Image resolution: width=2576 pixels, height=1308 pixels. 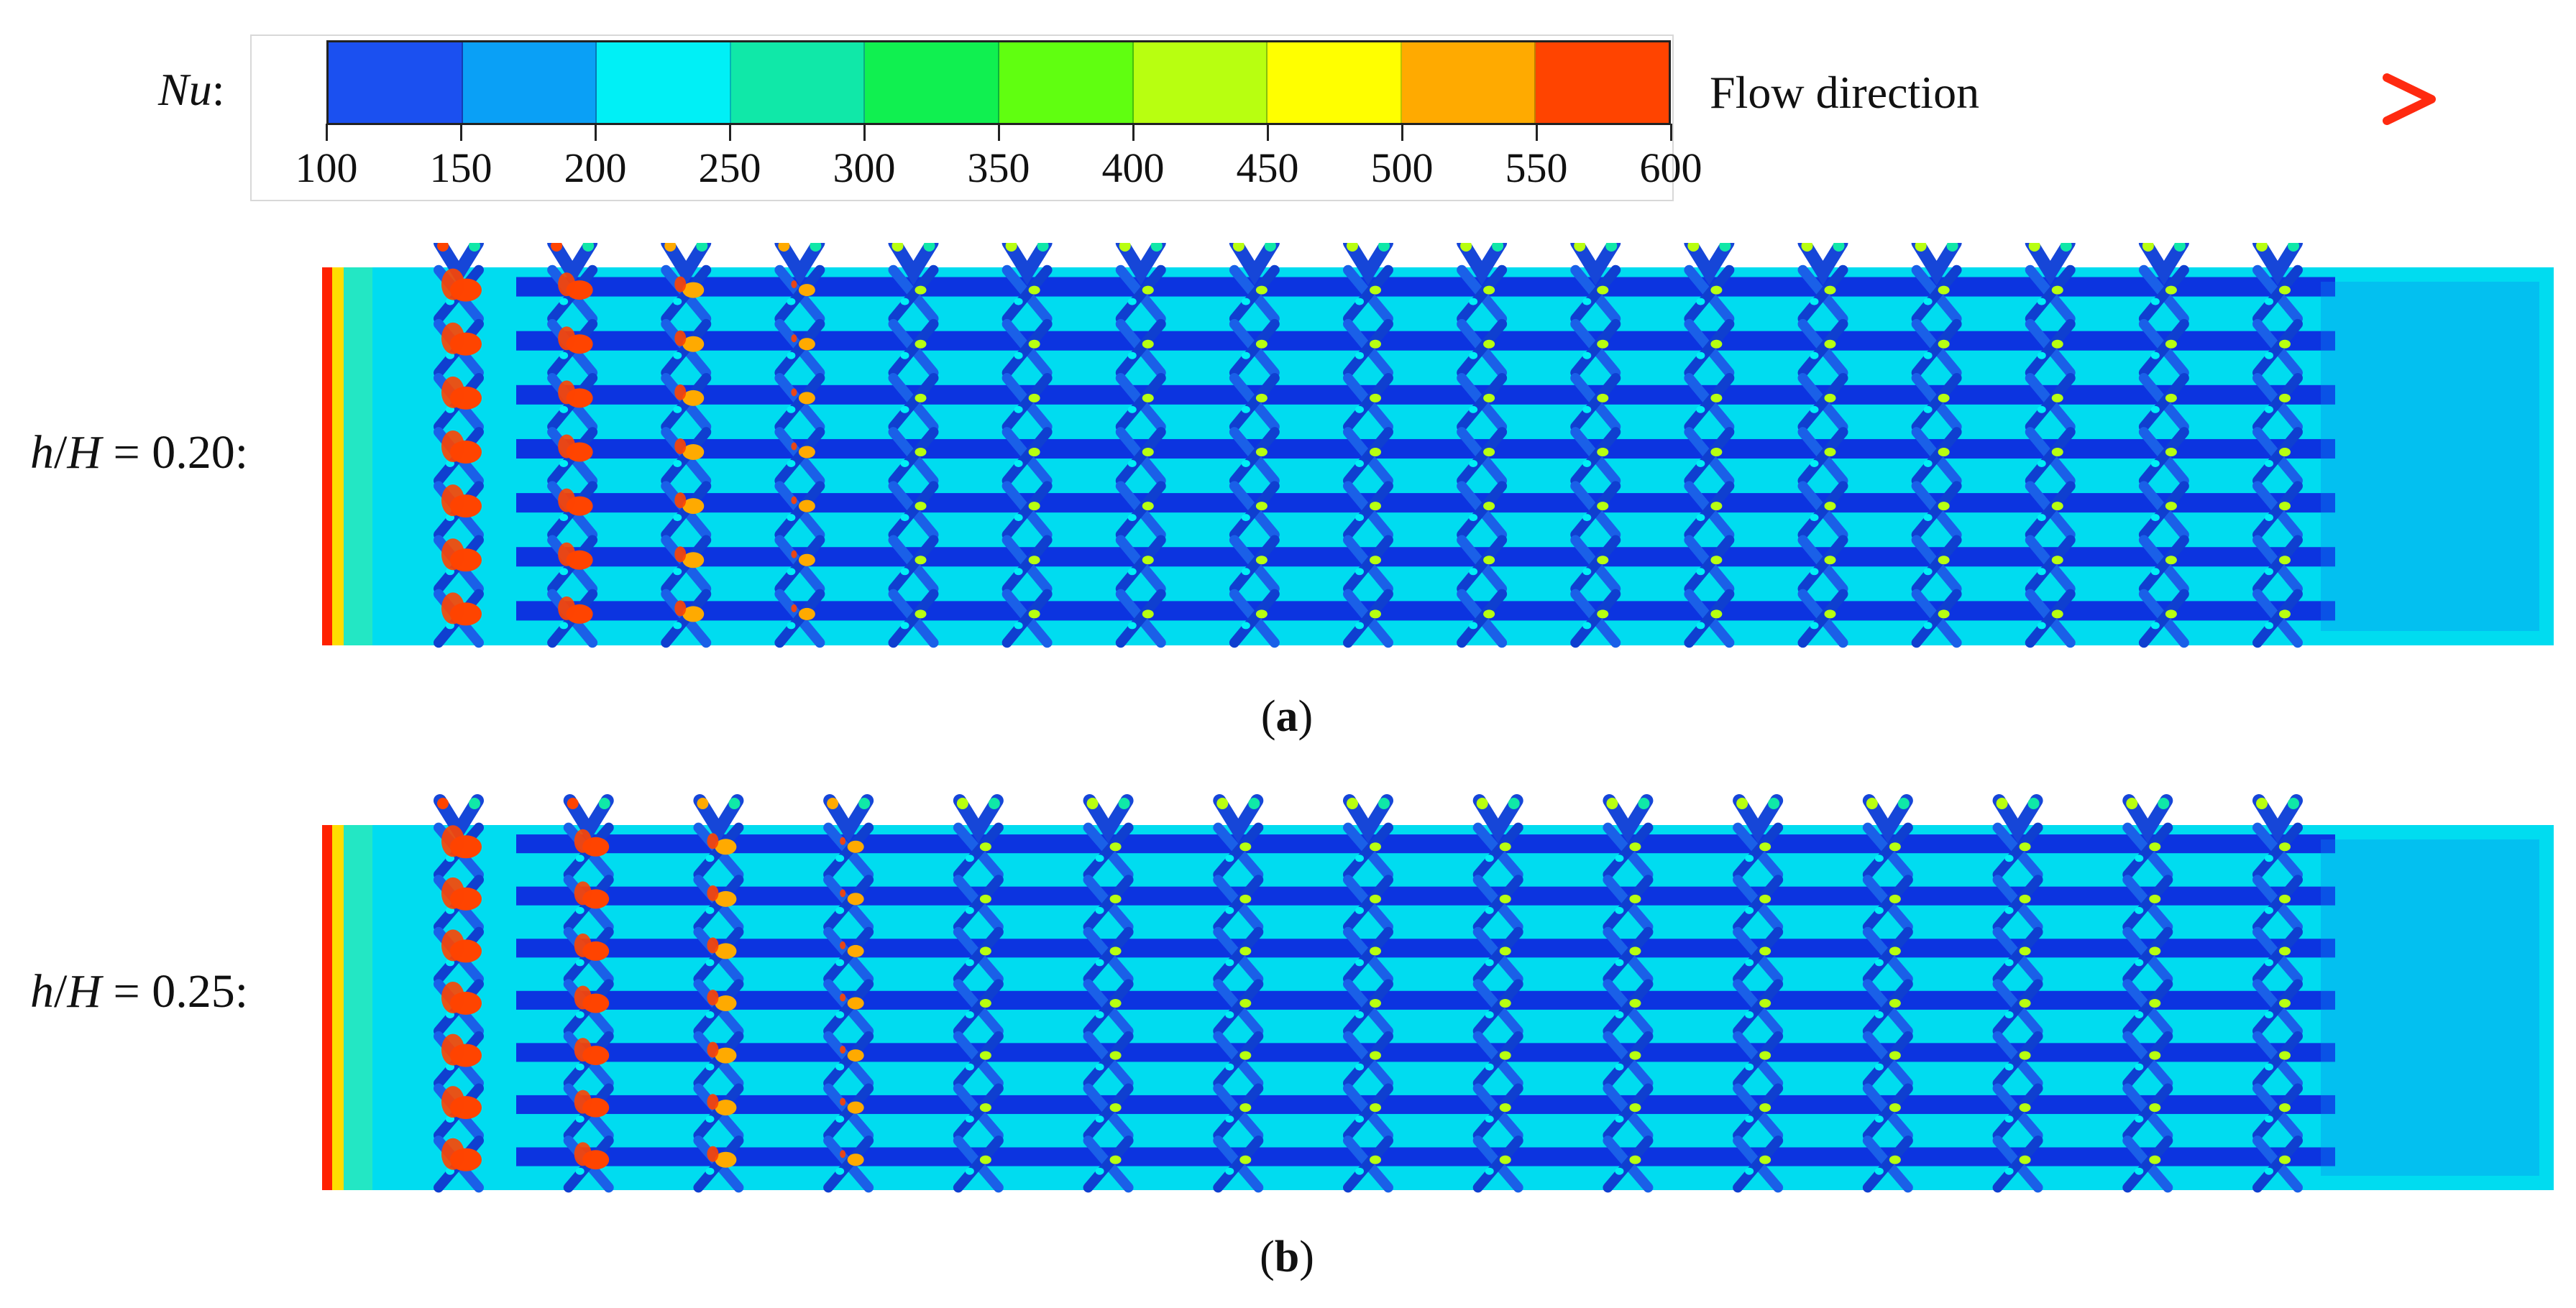 I want to click on colorbar-tick-label-500: 500, so click(x=1402, y=167).